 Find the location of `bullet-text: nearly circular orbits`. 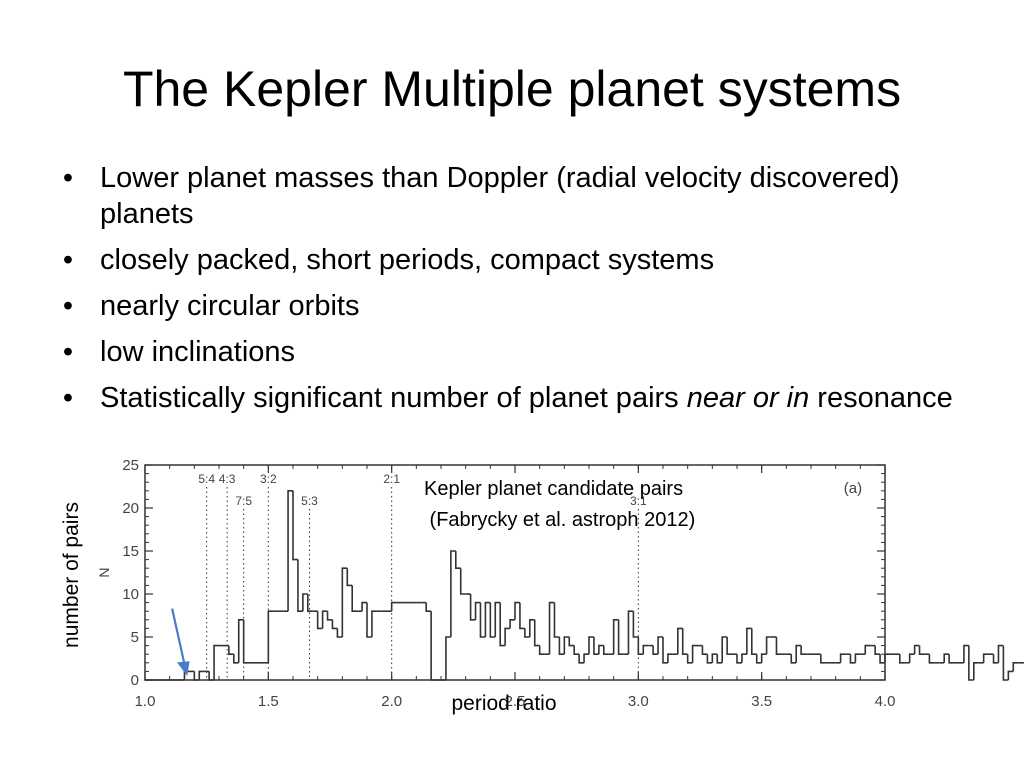

bullet-text: nearly circular orbits is located at coordinates (230, 306).